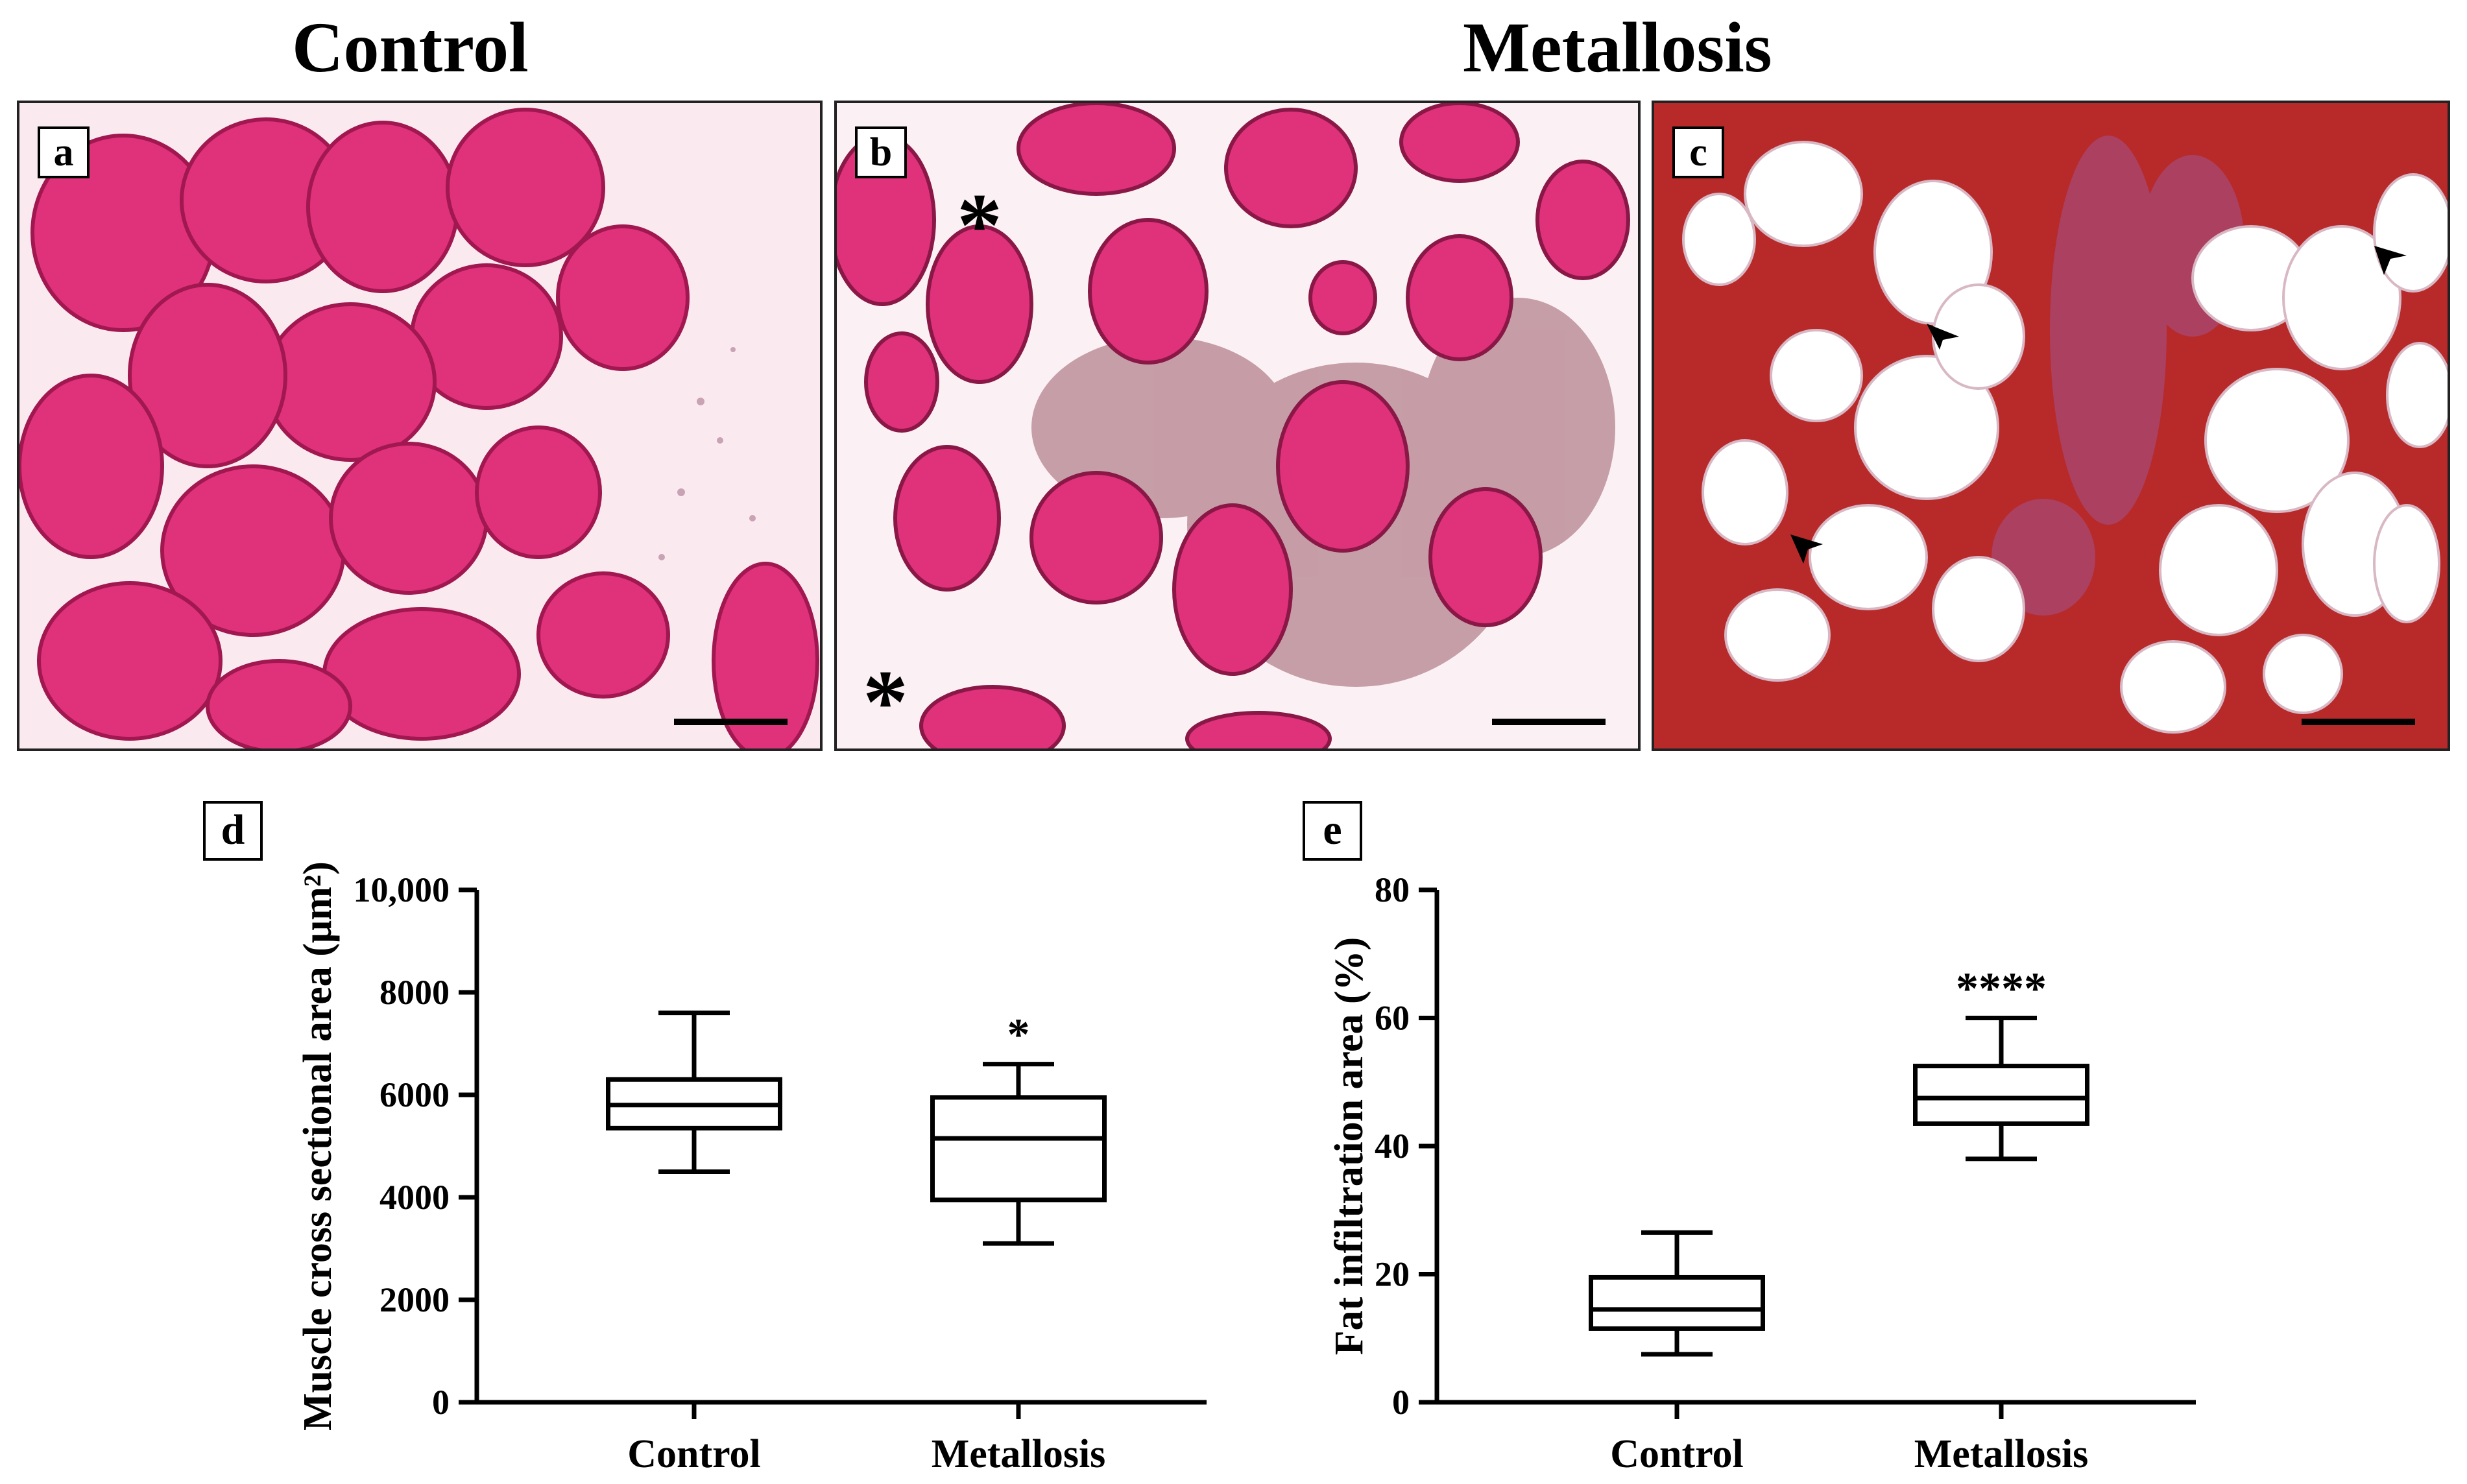 This screenshot has width=2467, height=1484. Describe the element at coordinates (2001, 989) in the screenshot. I see `significance-marker: ****` at that location.